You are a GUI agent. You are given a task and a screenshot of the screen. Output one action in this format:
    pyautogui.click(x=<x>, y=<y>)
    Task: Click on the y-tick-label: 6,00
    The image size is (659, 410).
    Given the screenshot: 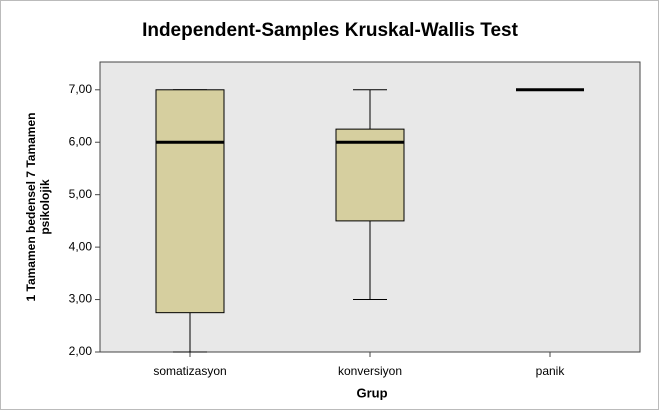 What is the action you would take?
    pyautogui.click(x=81, y=141)
    